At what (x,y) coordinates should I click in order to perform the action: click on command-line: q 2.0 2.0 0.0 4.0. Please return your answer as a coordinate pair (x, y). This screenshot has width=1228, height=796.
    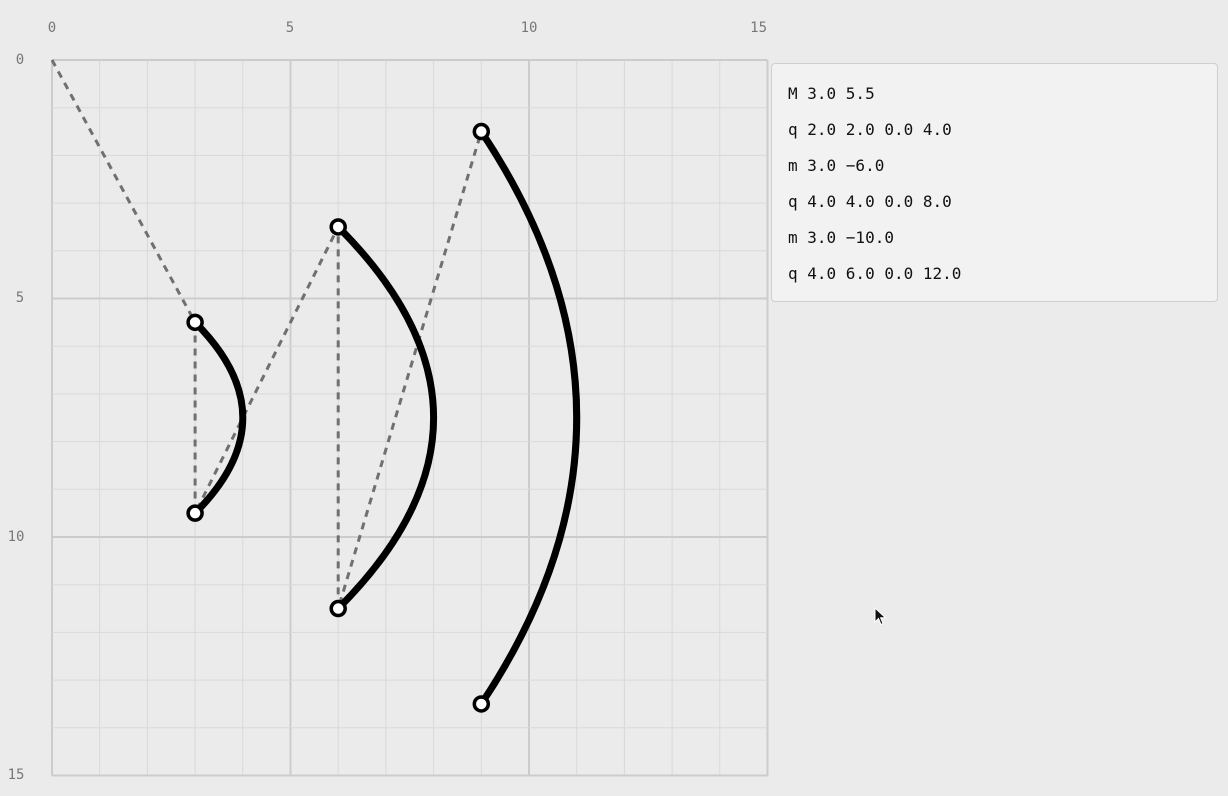
    Looking at the image, I should click on (870, 129).